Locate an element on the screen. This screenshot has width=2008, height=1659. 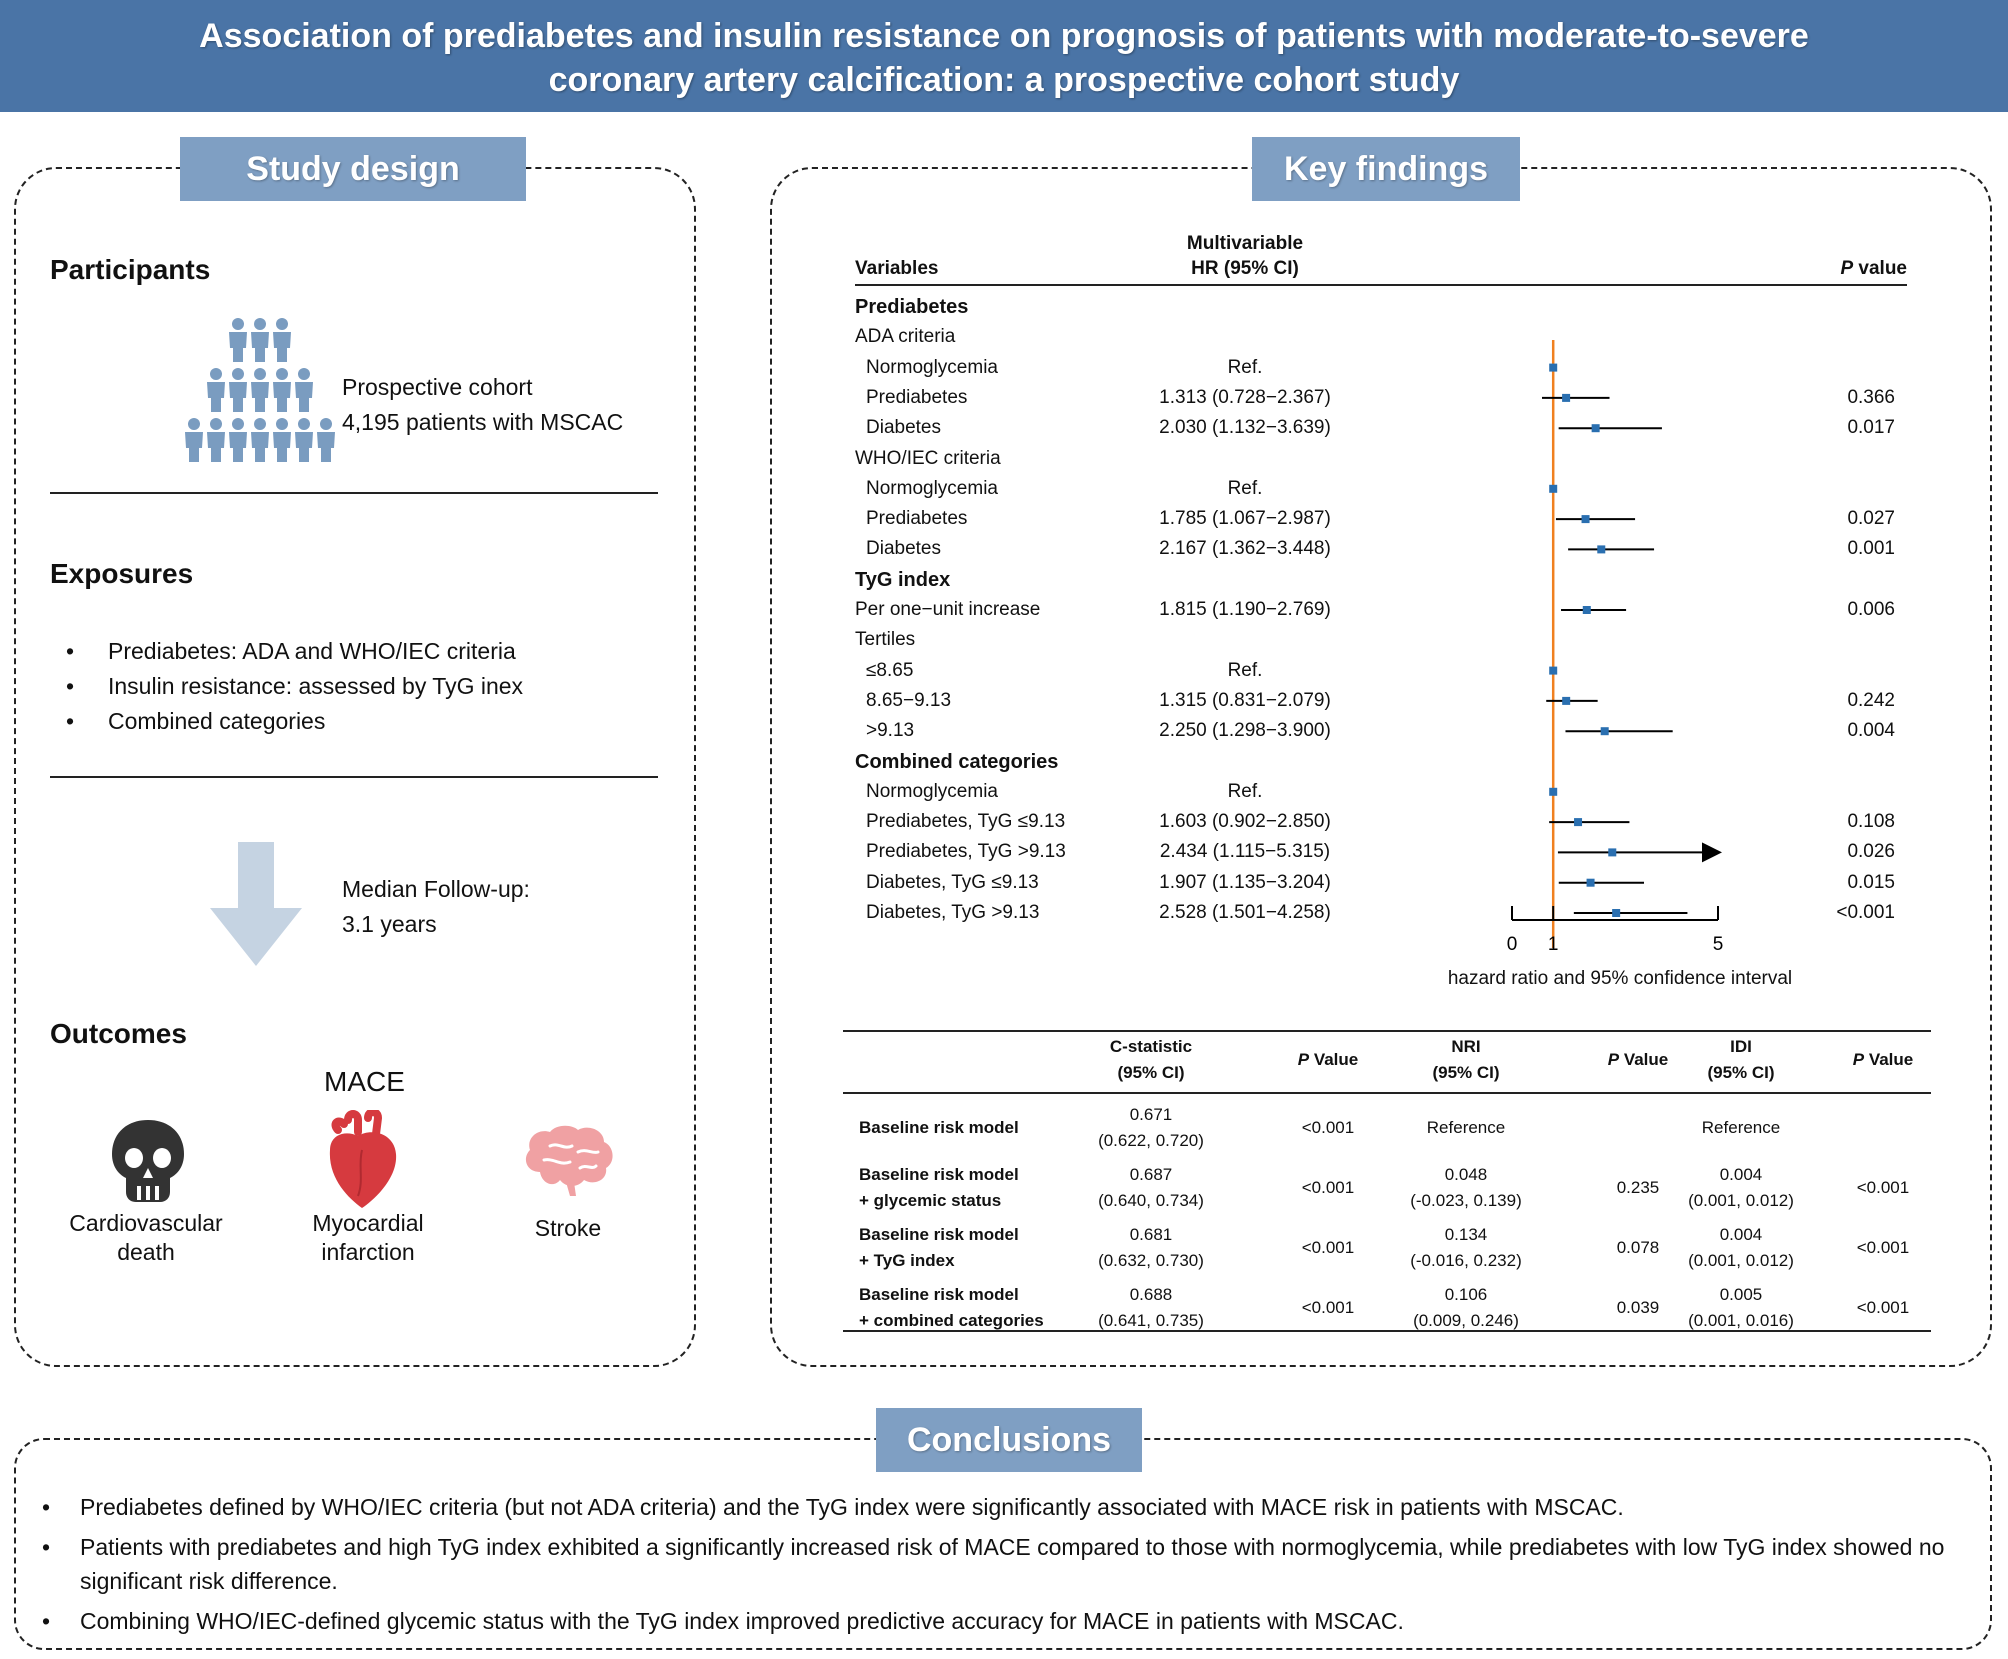
key-findings-label: Key findings is located at coordinates (1386, 169).